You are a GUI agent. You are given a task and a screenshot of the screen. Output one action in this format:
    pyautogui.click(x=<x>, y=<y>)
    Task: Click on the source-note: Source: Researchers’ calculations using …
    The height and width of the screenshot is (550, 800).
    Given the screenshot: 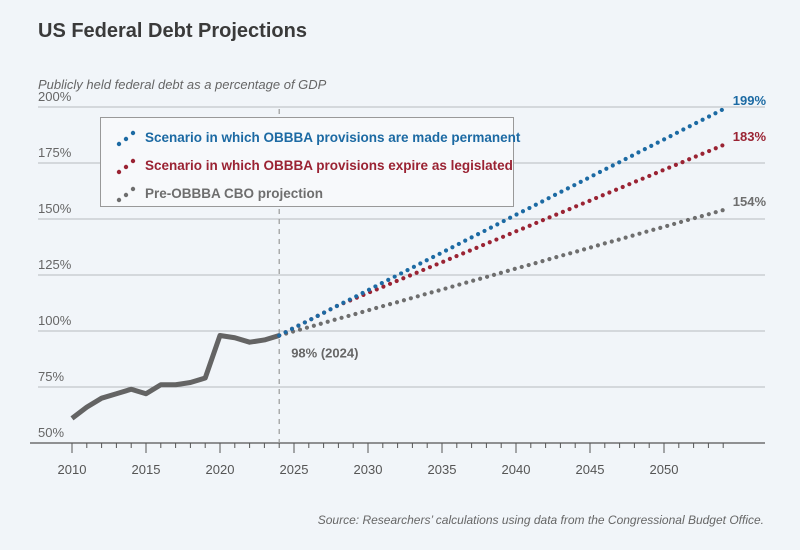 What is the action you would take?
    pyautogui.click(x=540, y=520)
    